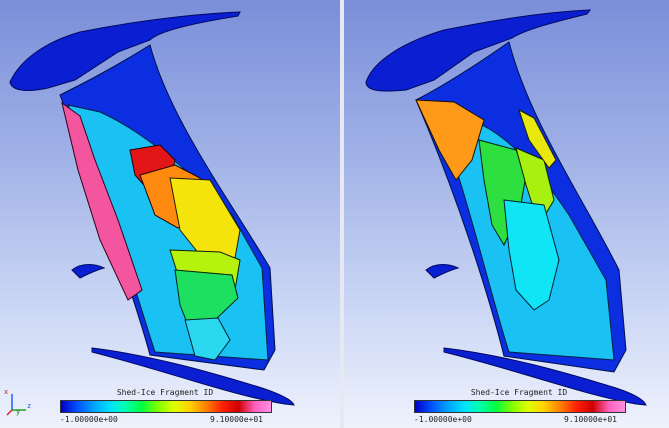 The height and width of the screenshot is (428, 669). What do you see at coordinates (18, 412) in the screenshot?
I see `axis-y-label: y` at bounding box center [18, 412].